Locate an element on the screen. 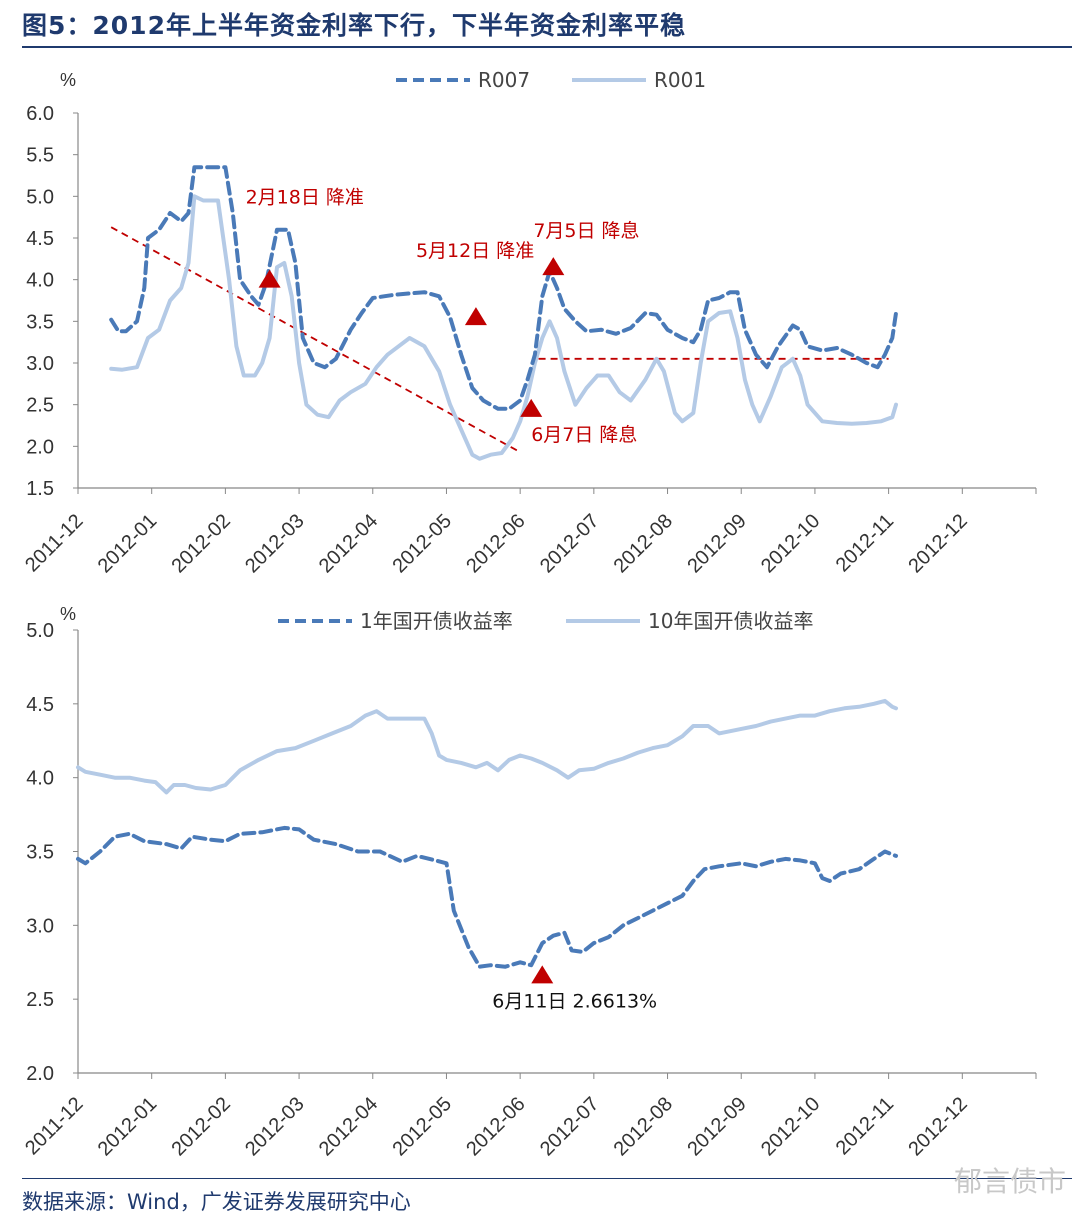 The width and height of the screenshot is (1080, 1226). chart2-event-marker is located at coordinates (542, 974).